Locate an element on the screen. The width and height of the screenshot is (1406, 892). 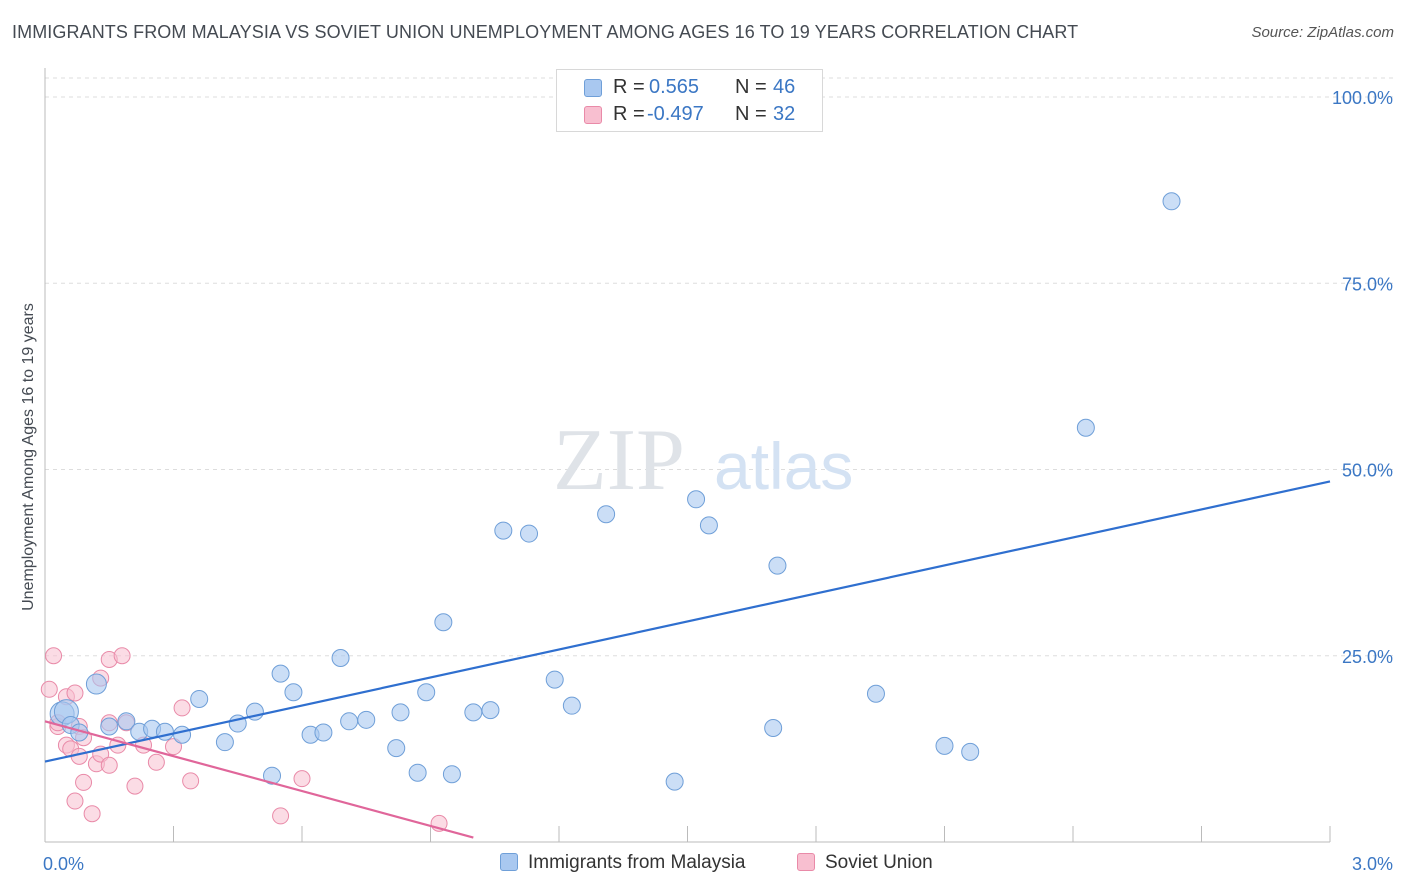
legend-r-value: -0.497 is located at coordinates (675, 114).